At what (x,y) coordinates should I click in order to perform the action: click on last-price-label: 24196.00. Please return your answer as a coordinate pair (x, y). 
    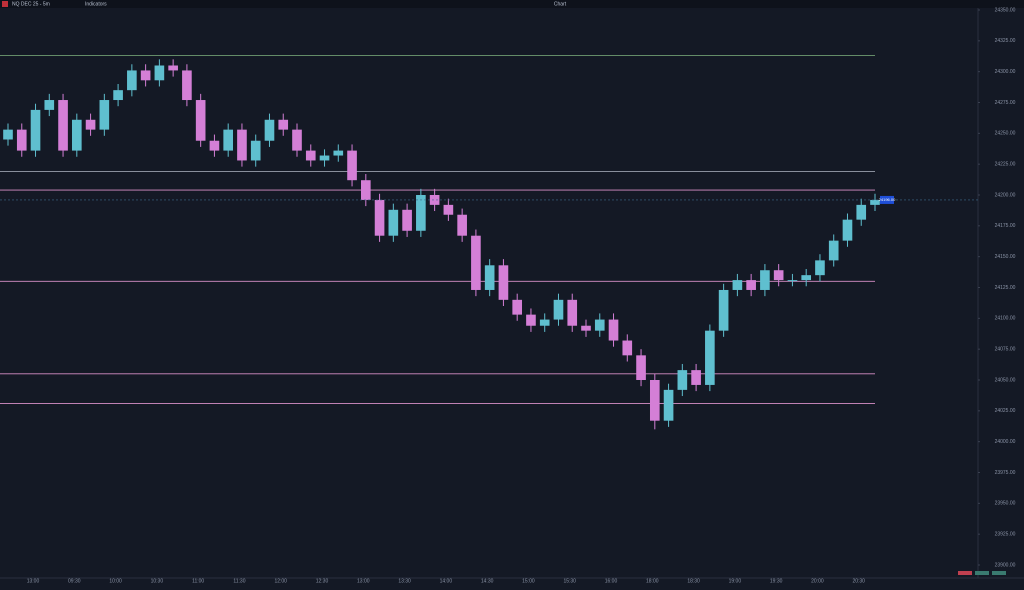
    Looking at the image, I should click on (887, 199).